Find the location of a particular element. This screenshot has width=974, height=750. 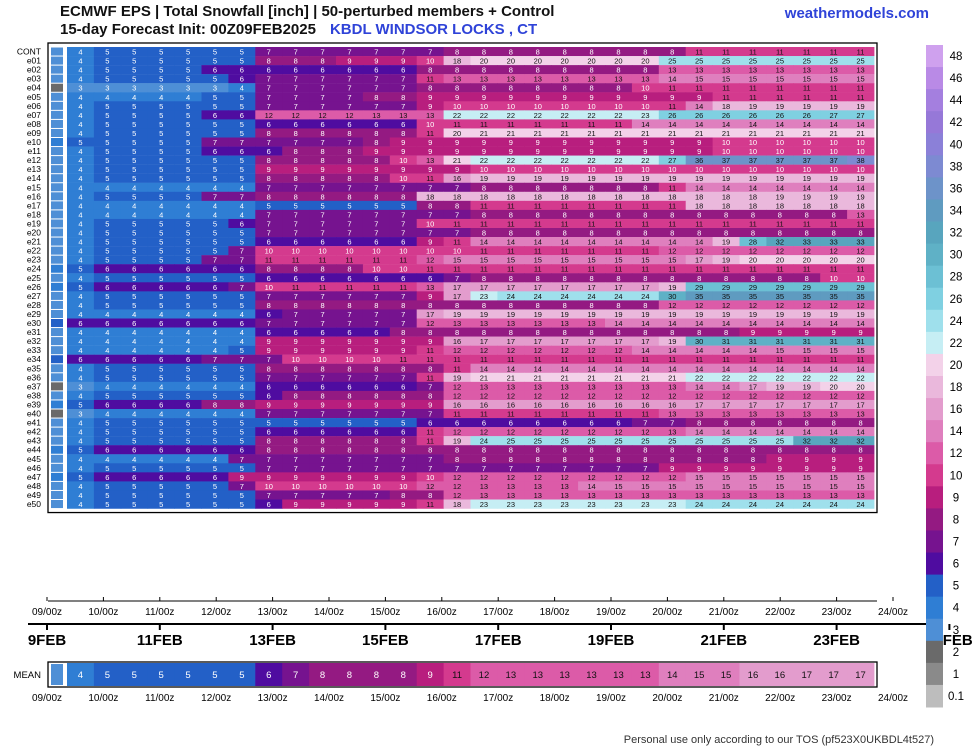

row-lead-cell is located at coordinates (57, 87).